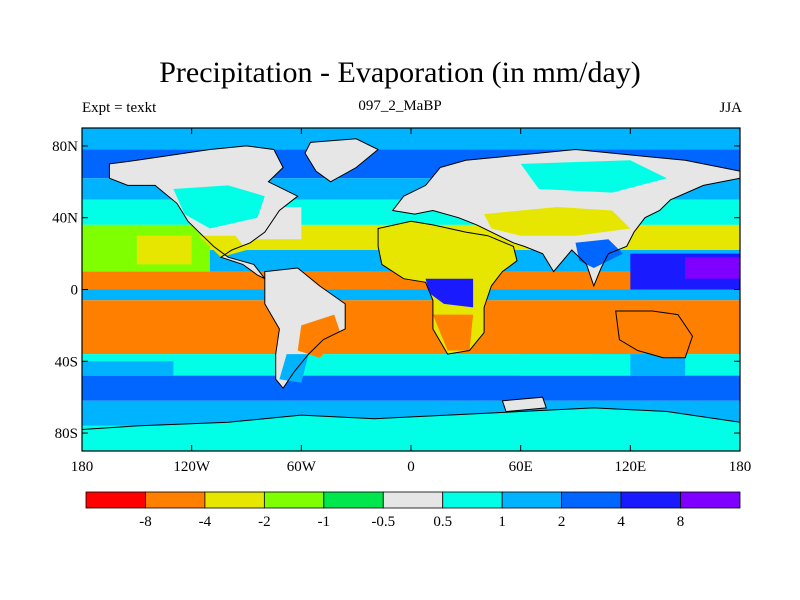 The height and width of the screenshot is (600, 800). What do you see at coordinates (400, 72) in the screenshot?
I see `plot-title: Precipitation - Evaporation (in mm/day)` at bounding box center [400, 72].